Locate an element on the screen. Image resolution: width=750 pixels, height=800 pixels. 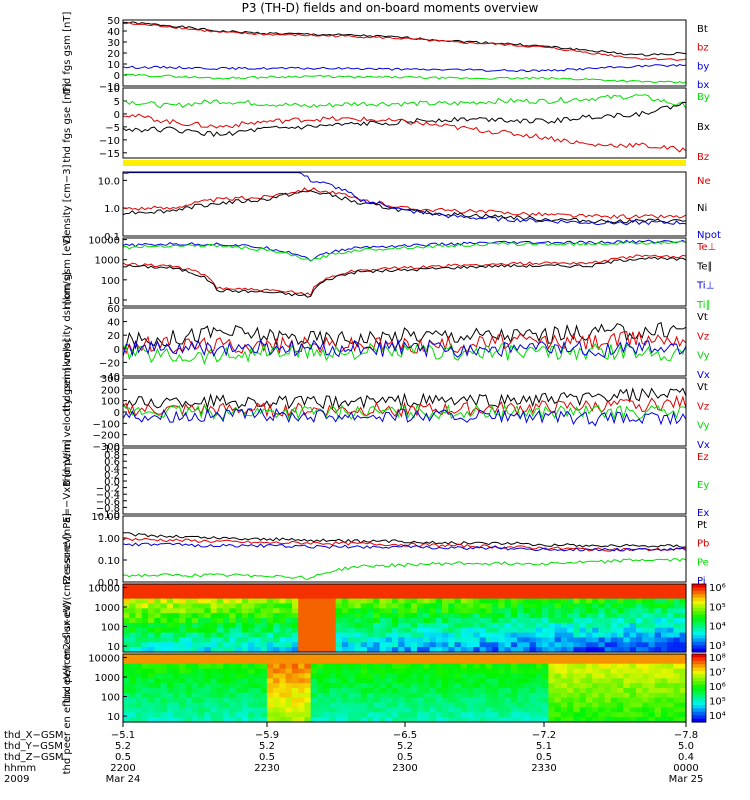
panel-frame is located at coordinates (404, 481).